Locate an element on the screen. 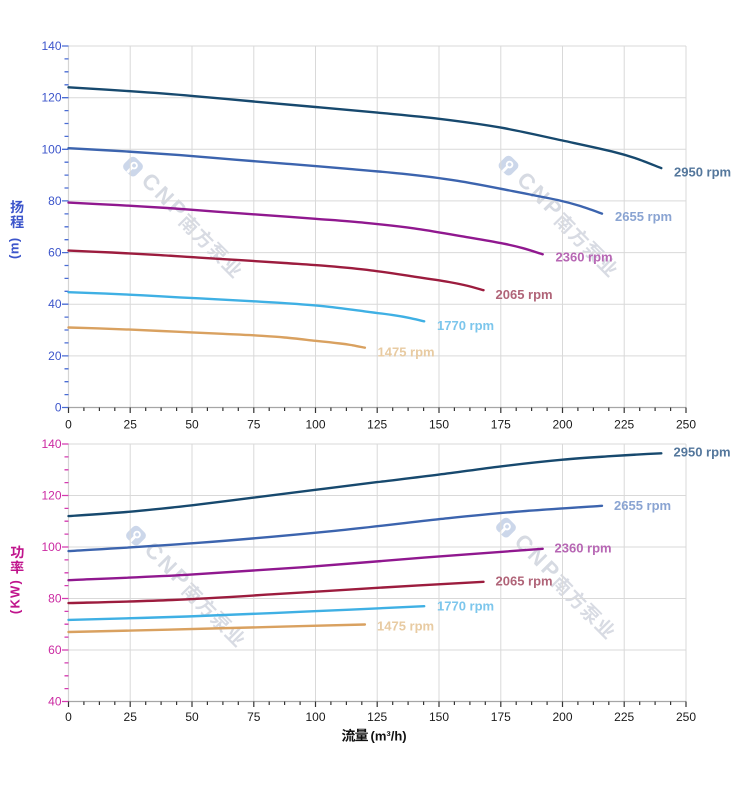 The width and height of the screenshot is (752, 797). svg-text: (m) is located at coordinates (14, 248).